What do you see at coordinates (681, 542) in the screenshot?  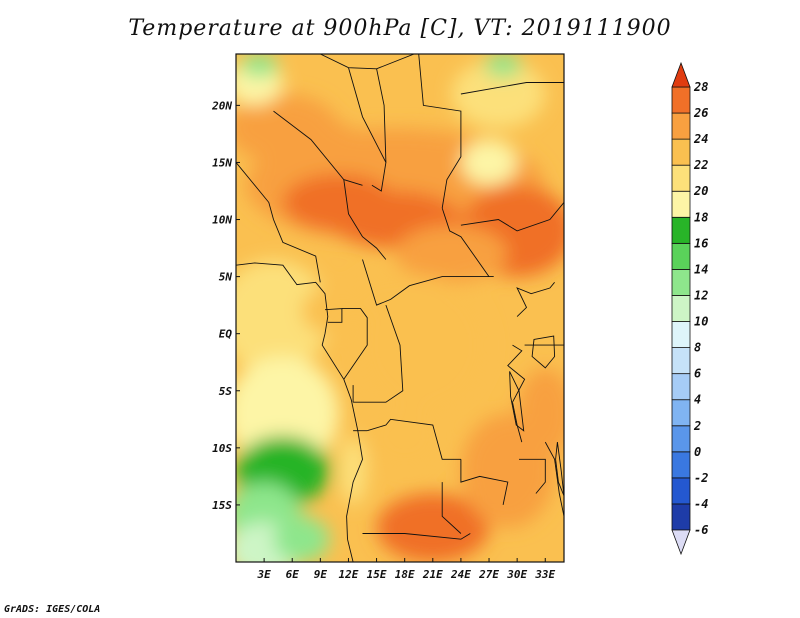 I see `colorbar-extend-min` at bounding box center [681, 542].